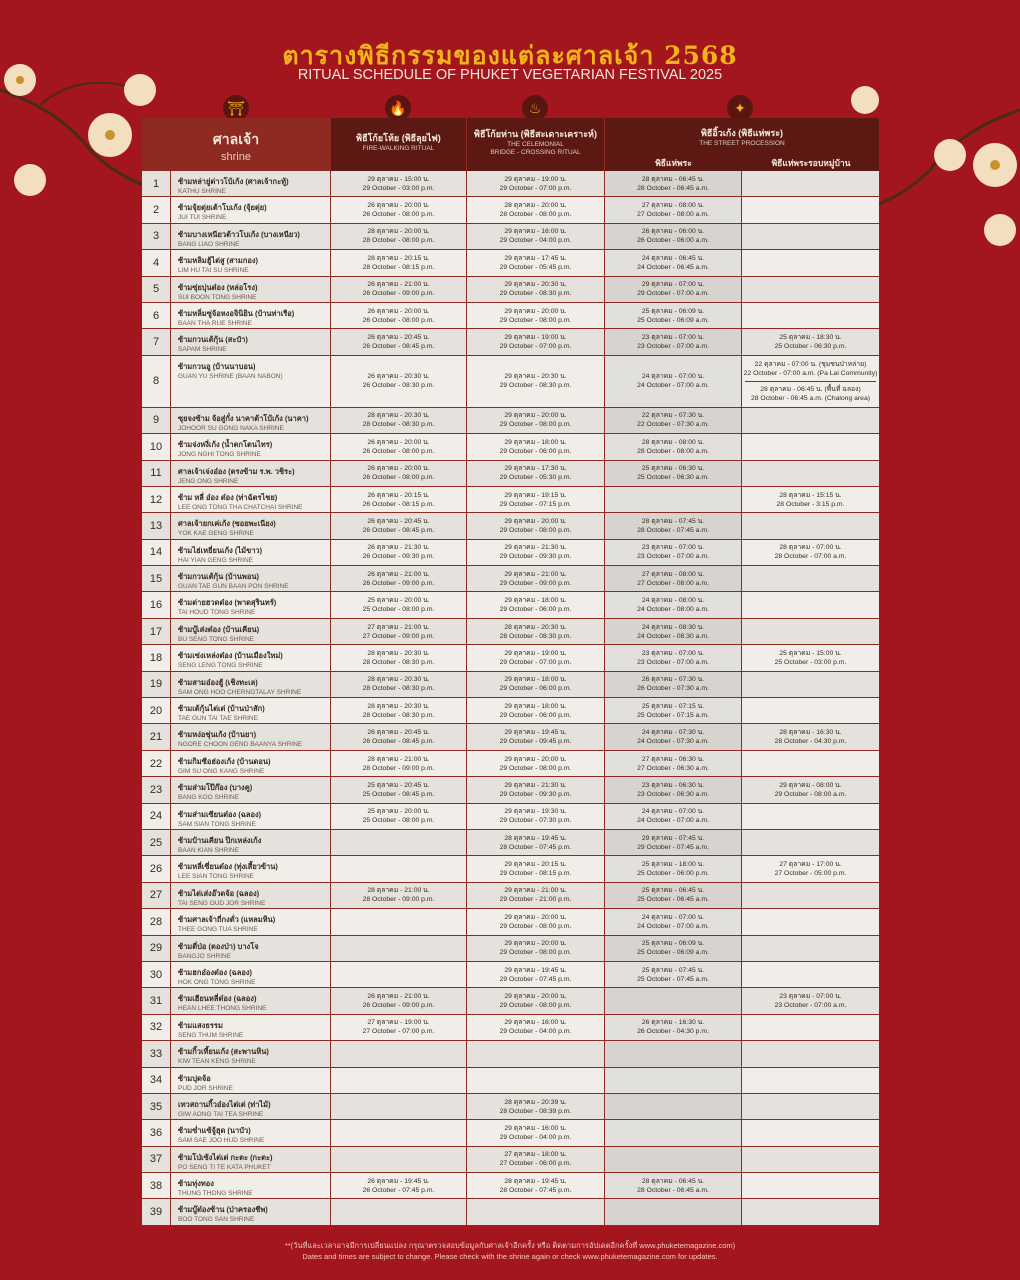 This screenshot has height=1280, width=1020. What do you see at coordinates (156, 1212) in the screenshot?
I see `row-number: 39` at bounding box center [156, 1212].